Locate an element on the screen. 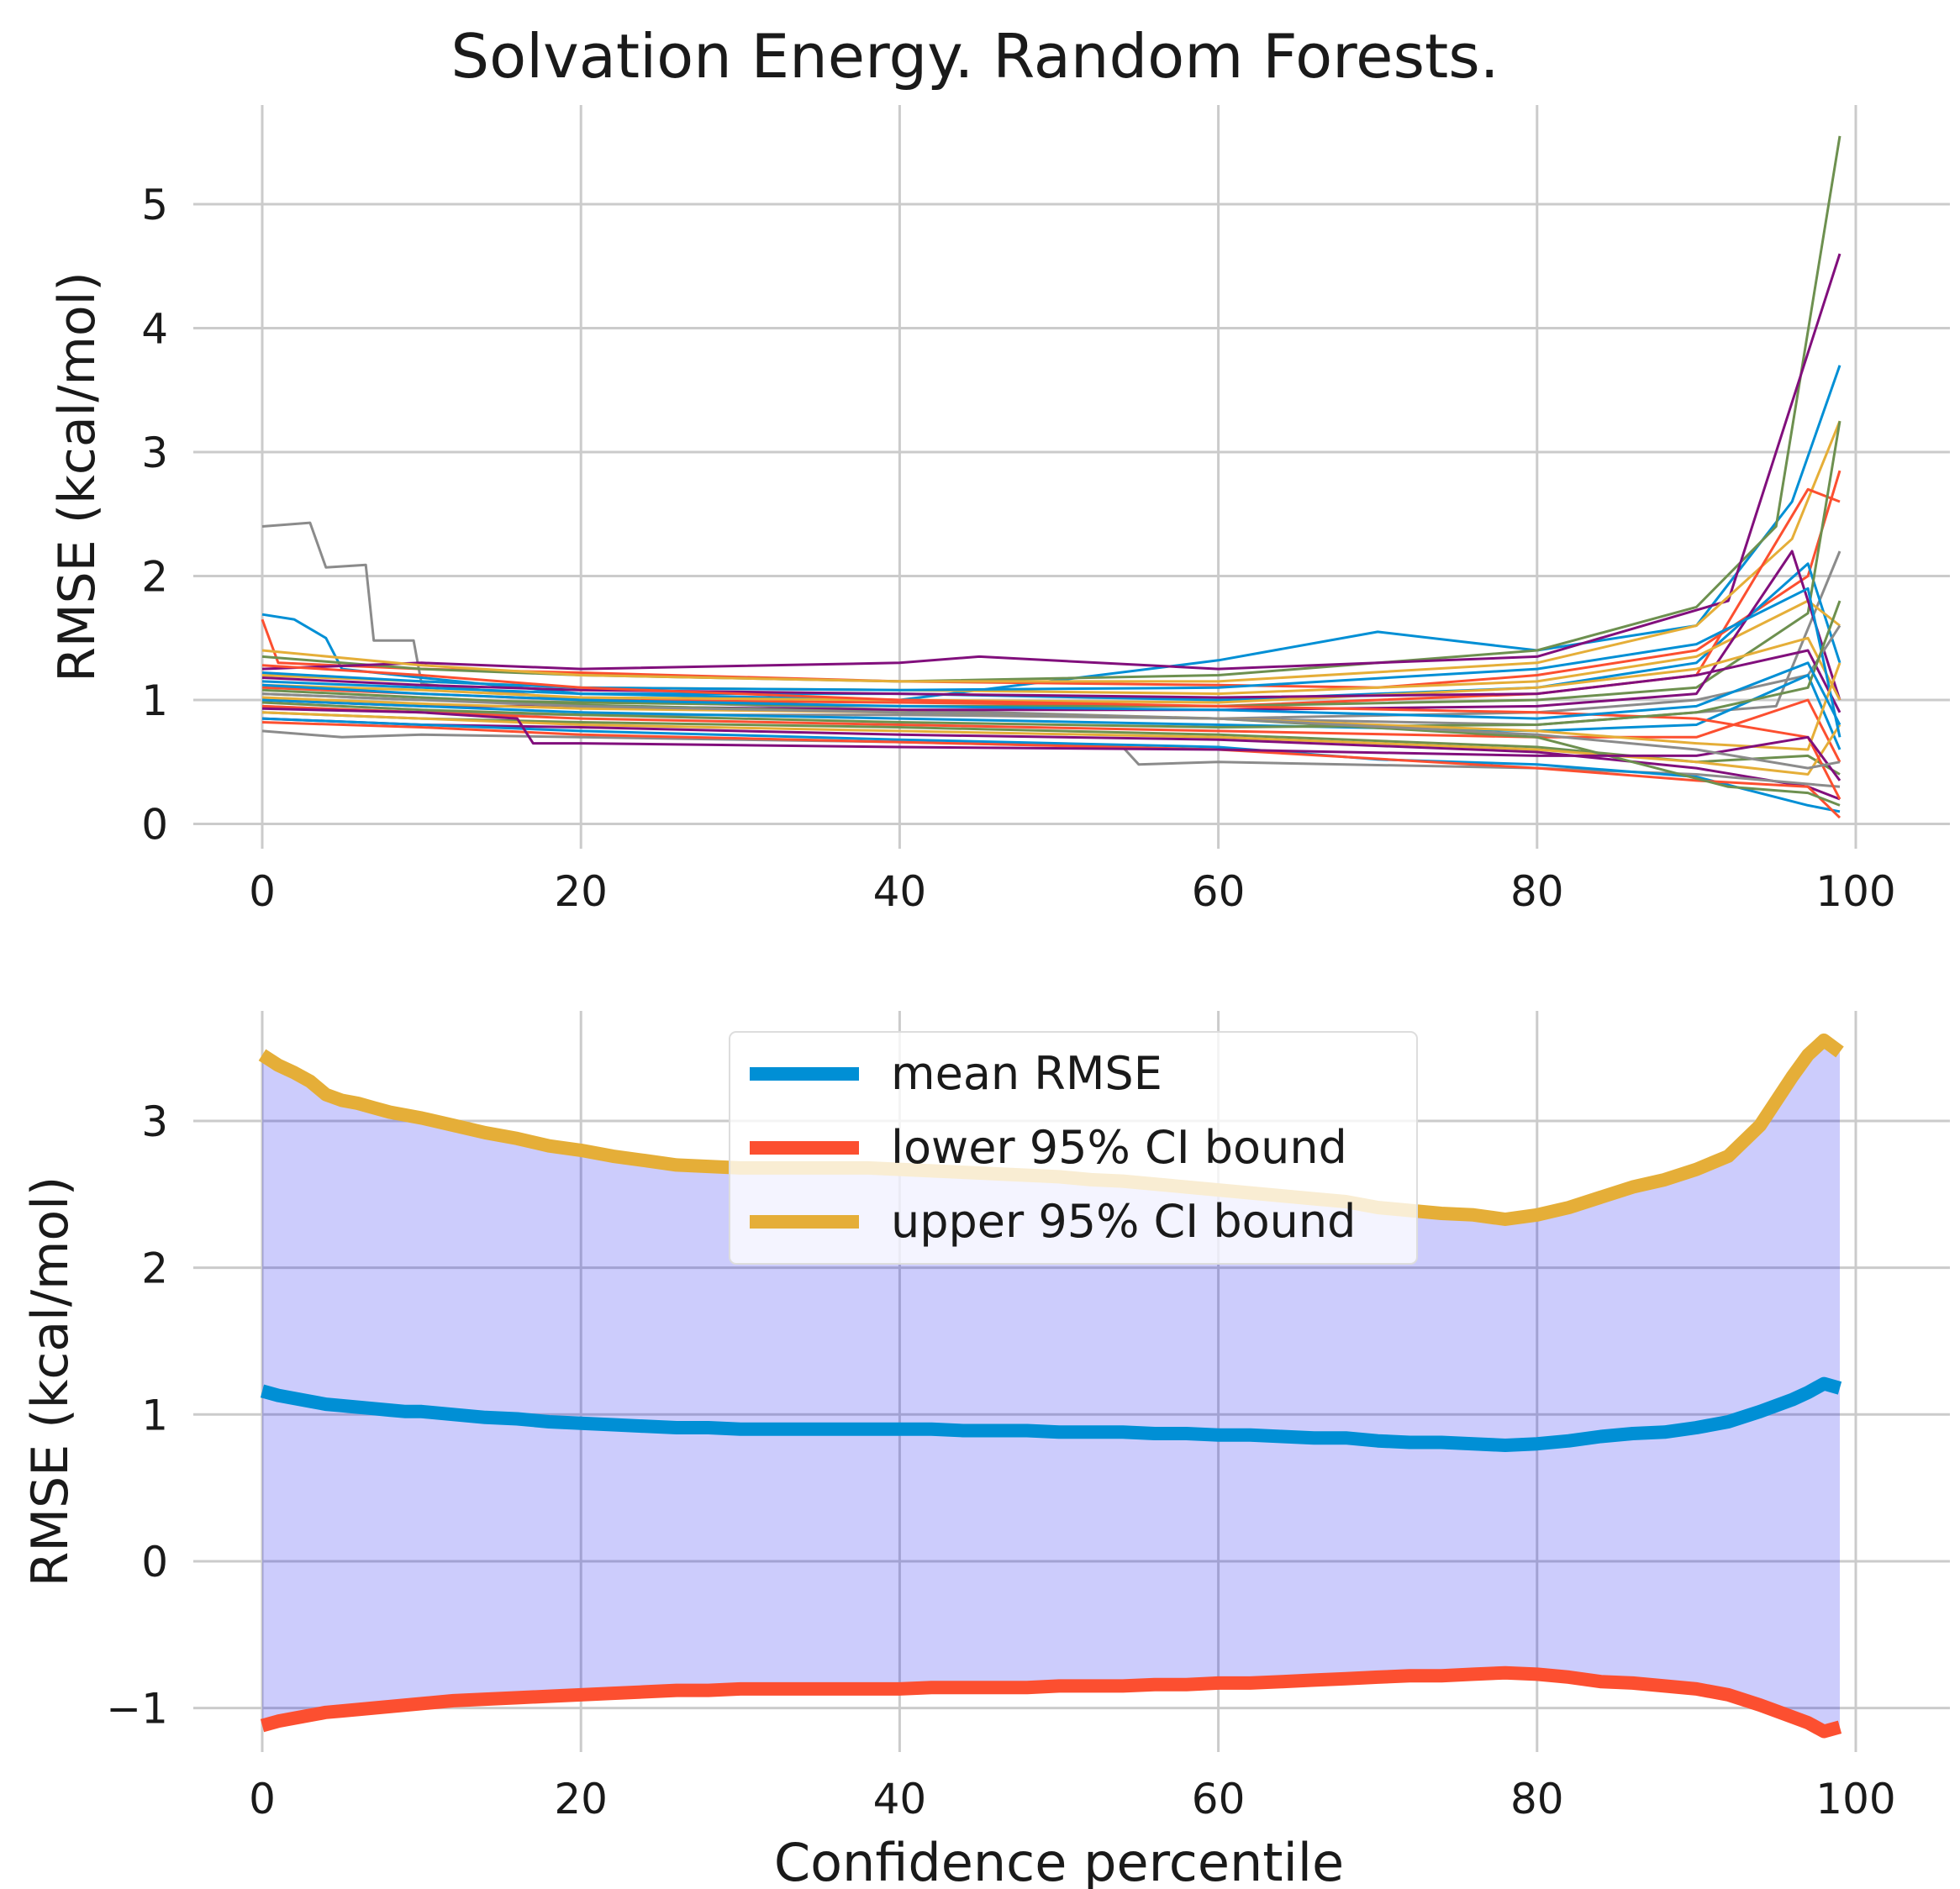 The width and height of the screenshot is (1960, 1889). y-tick-label: 4 is located at coordinates (154, 329).